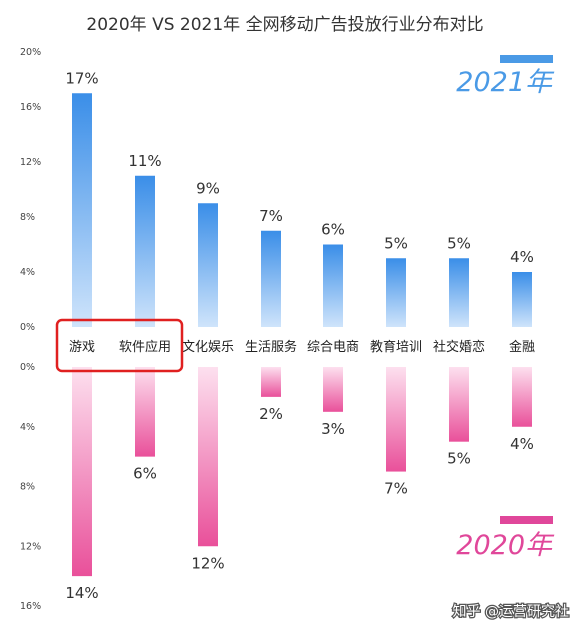  Describe the element at coordinates (396, 489) in the screenshot. I see `data-label-2020: 7%` at that location.